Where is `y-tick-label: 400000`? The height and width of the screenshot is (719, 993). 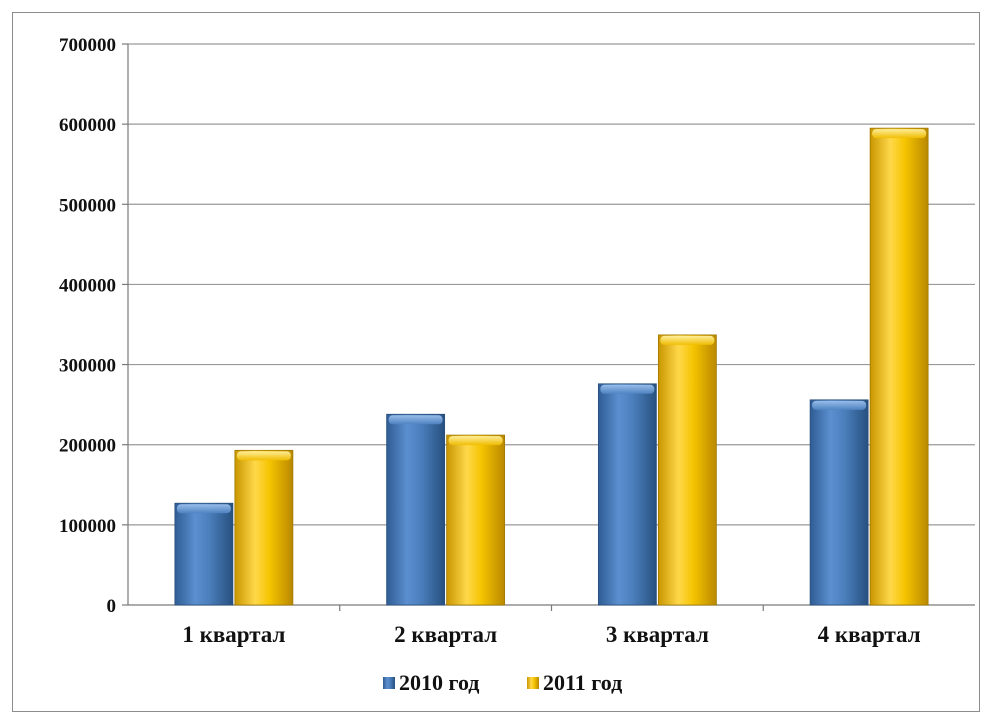
y-tick-label: 400000 is located at coordinates (87, 285).